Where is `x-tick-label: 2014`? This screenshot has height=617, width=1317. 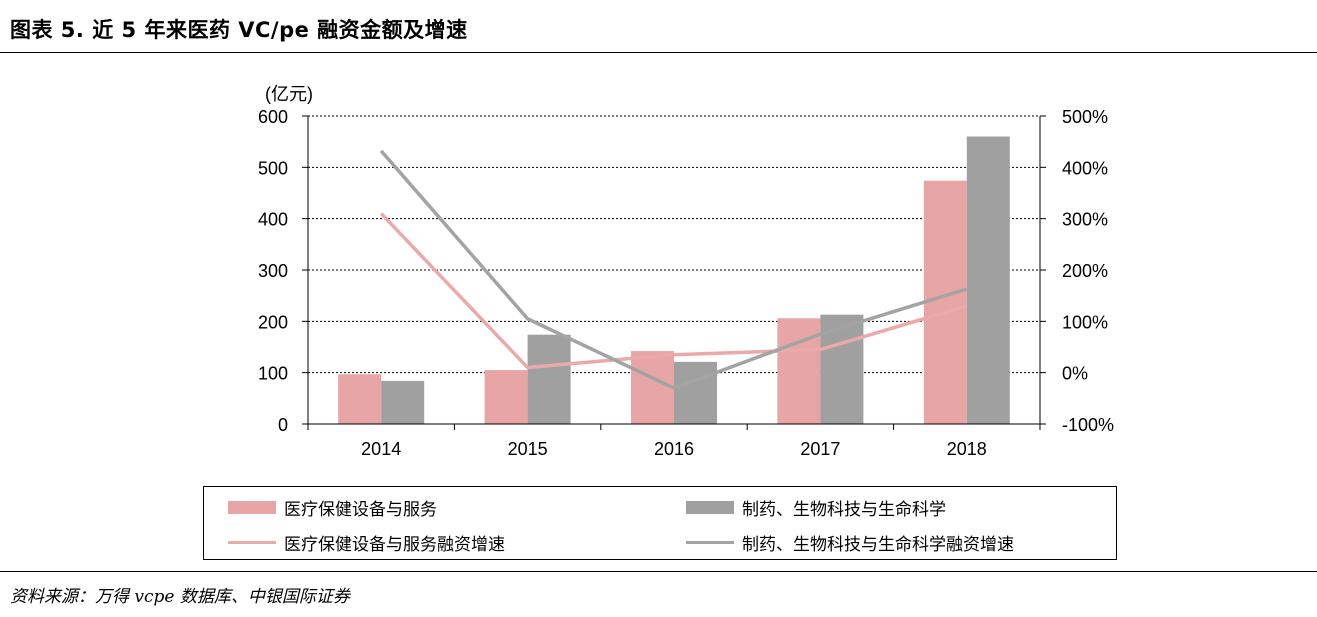
x-tick-label: 2014 is located at coordinates (381, 449).